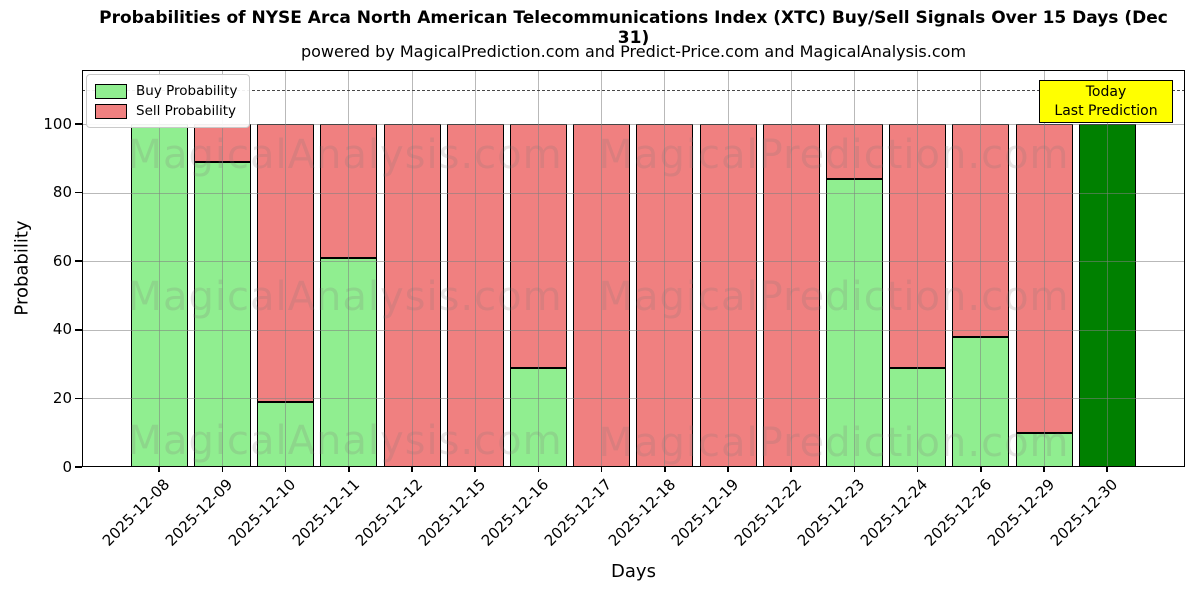 The width and height of the screenshot is (1200, 600). Describe the element at coordinates (641, 512) in the screenshot. I see `x-tick-label: 2025-12-18` at that location.